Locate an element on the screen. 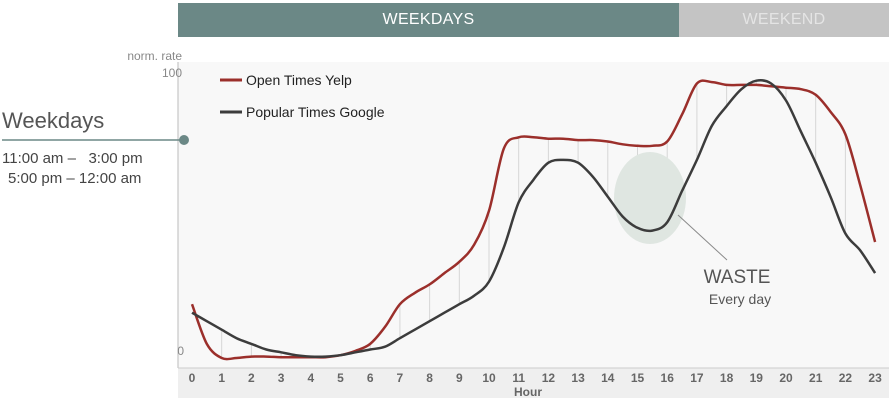 The height and width of the screenshot is (402, 893). waste-label: WASTE is located at coordinates (737, 277).